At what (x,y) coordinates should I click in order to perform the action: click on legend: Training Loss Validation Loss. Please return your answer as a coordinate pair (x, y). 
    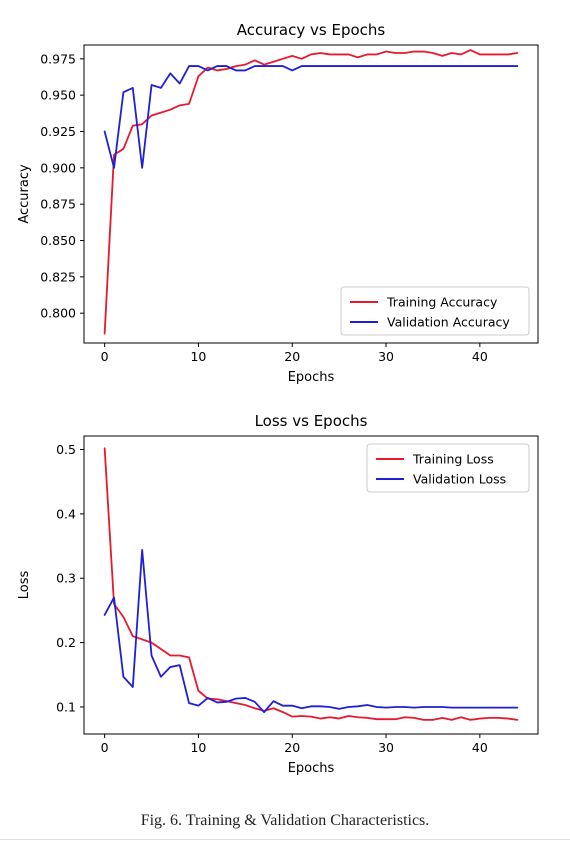
    Looking at the image, I should click on (448, 468).